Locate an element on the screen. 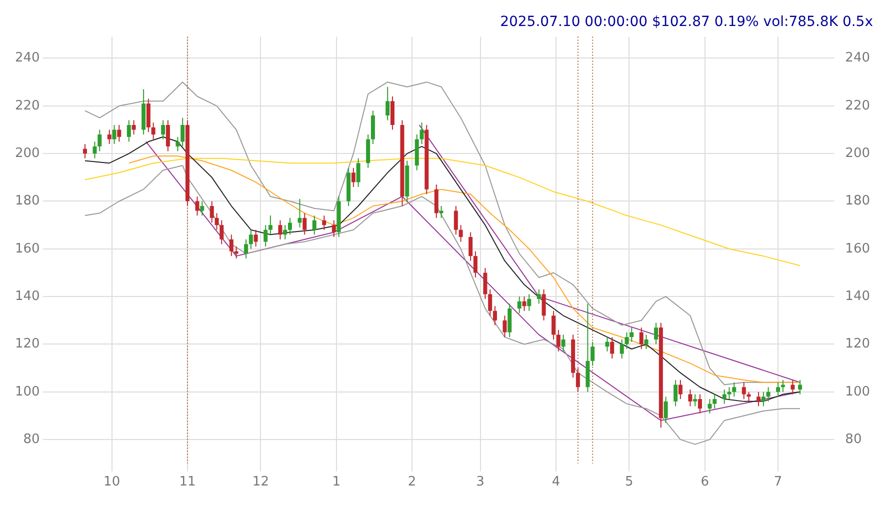 The height and width of the screenshot is (505, 885). y2-tick-label: 180 is located at coordinates (857, 201).